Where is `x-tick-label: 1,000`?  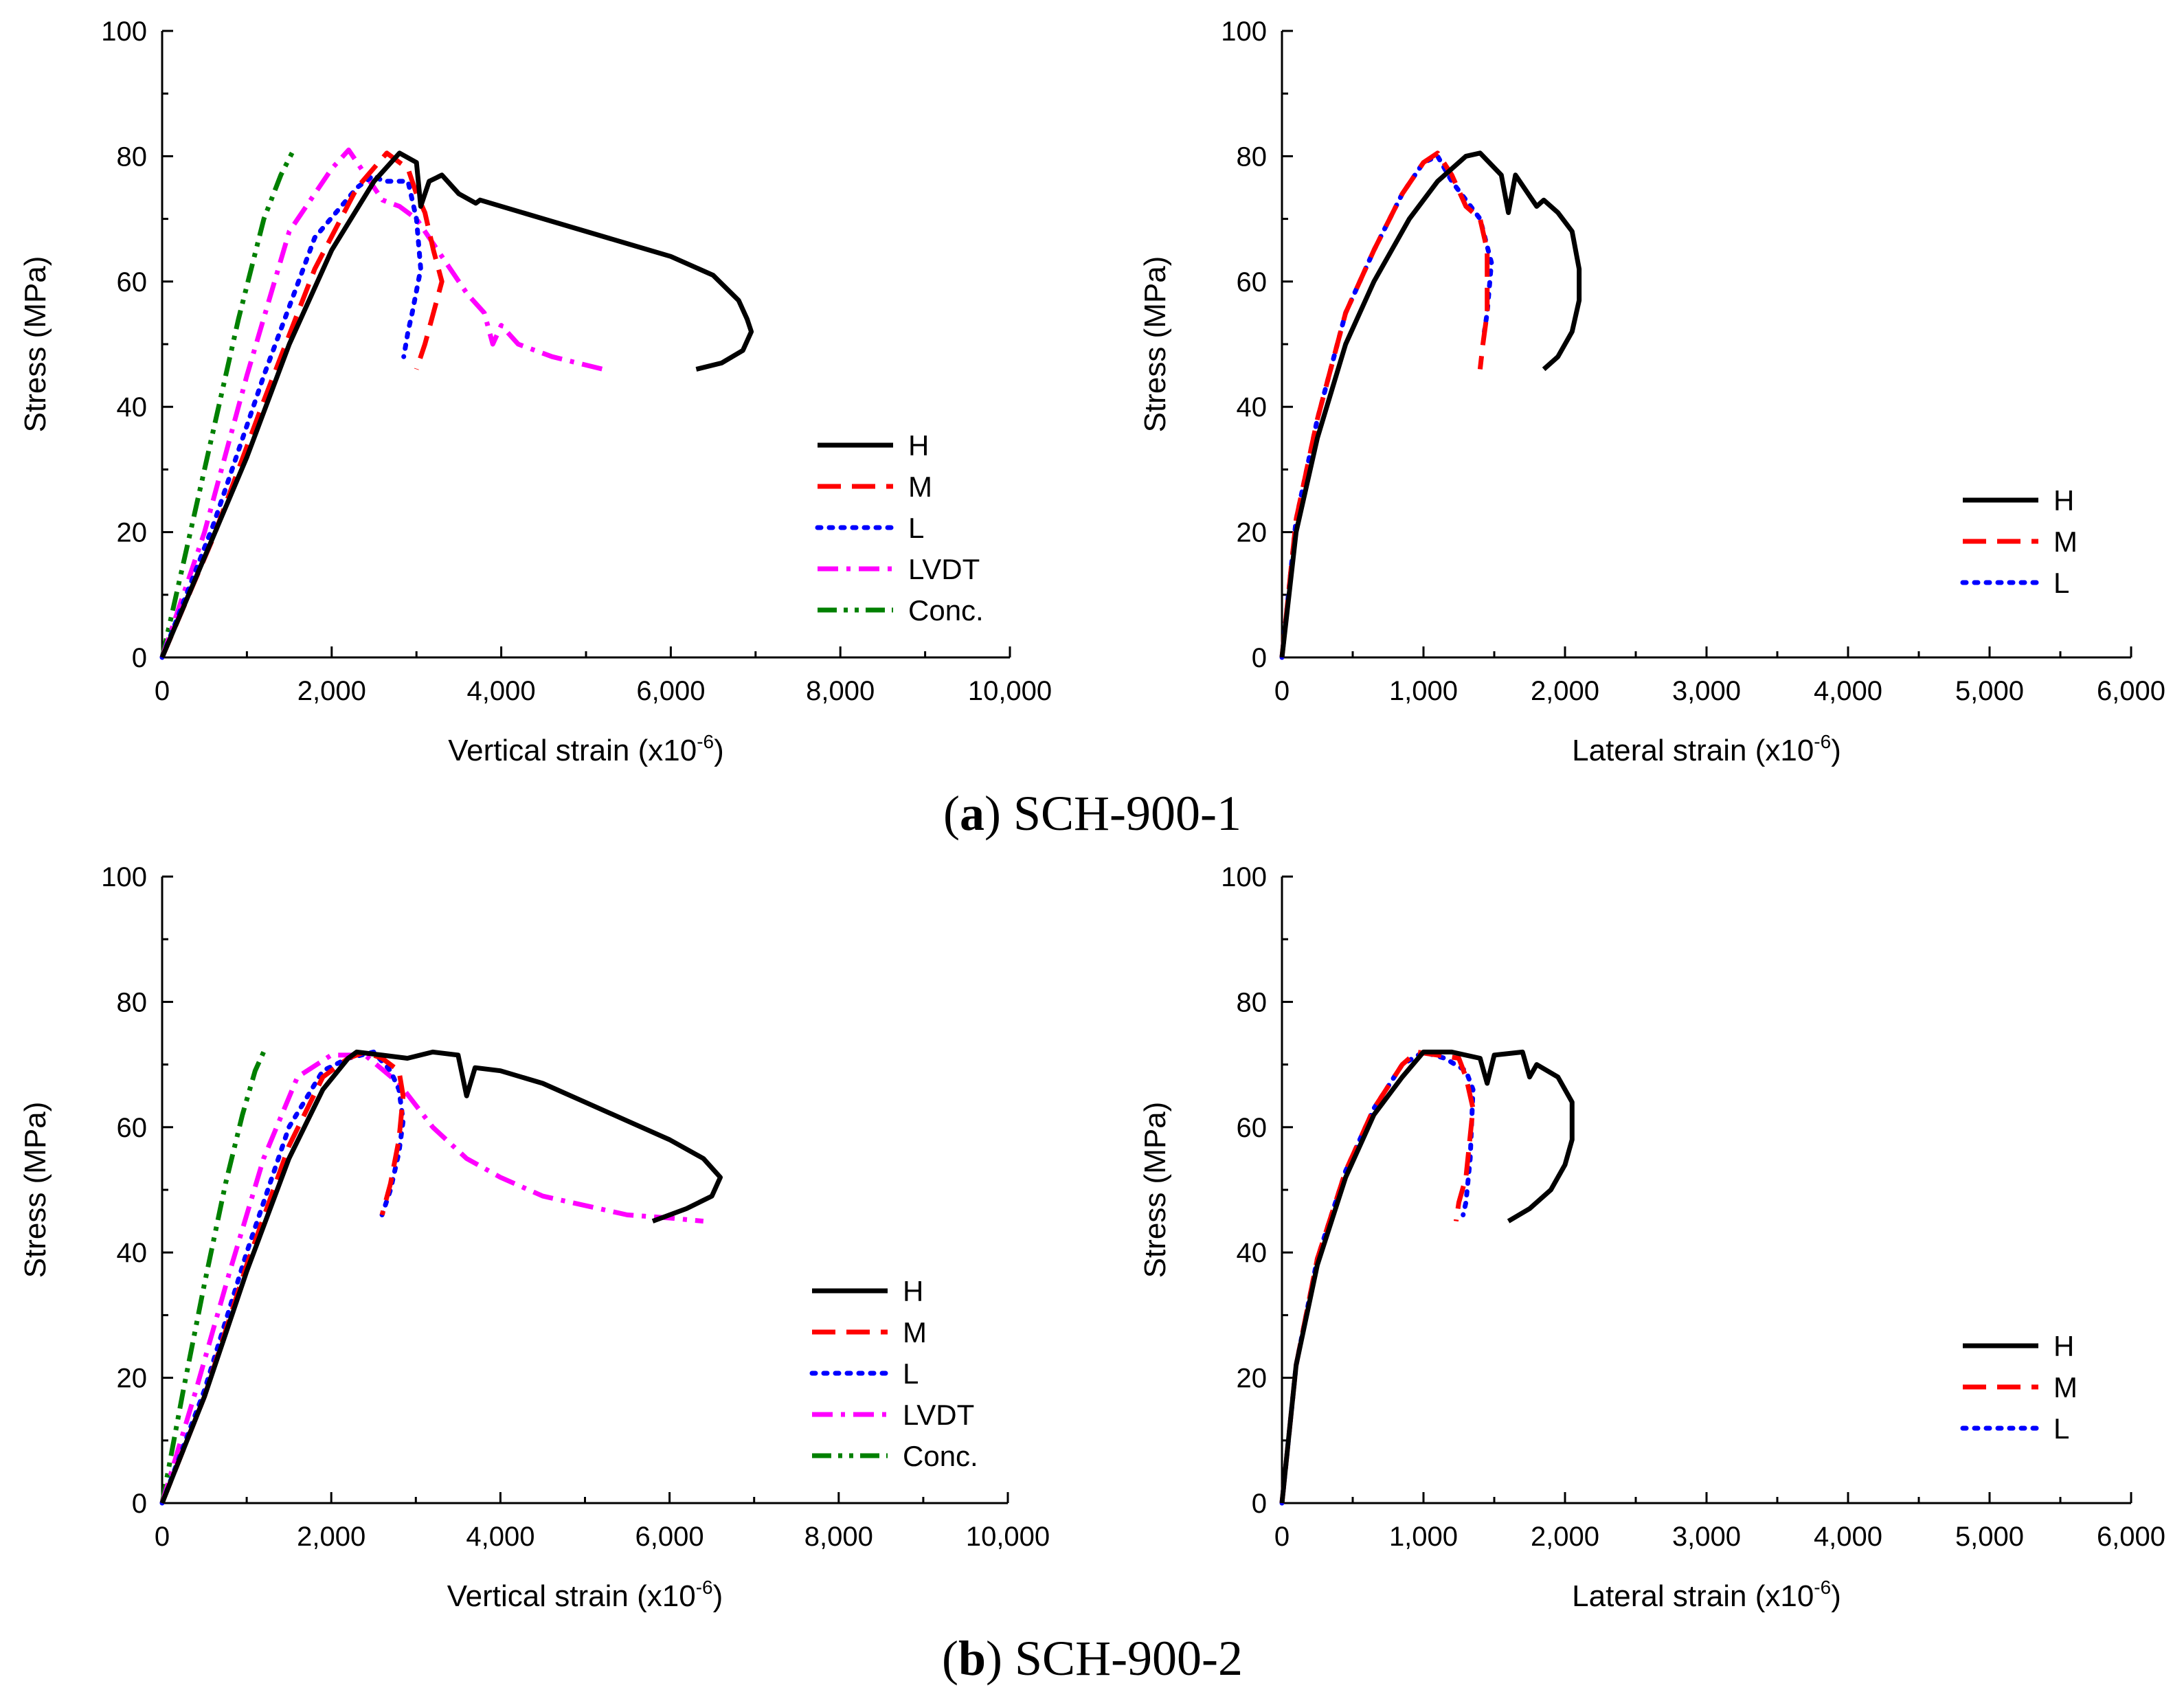
x-tick-label: 1,000 is located at coordinates (1423, 1537).